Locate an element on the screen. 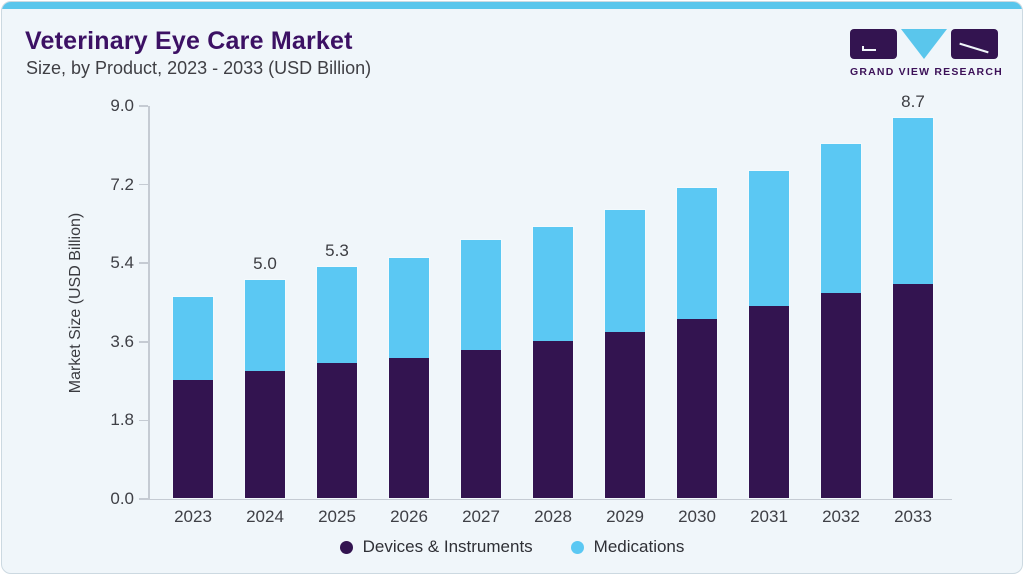 Image resolution: width=1025 pixels, height=576 pixels. gvr-logo-icon is located at coordinates (924, 44).